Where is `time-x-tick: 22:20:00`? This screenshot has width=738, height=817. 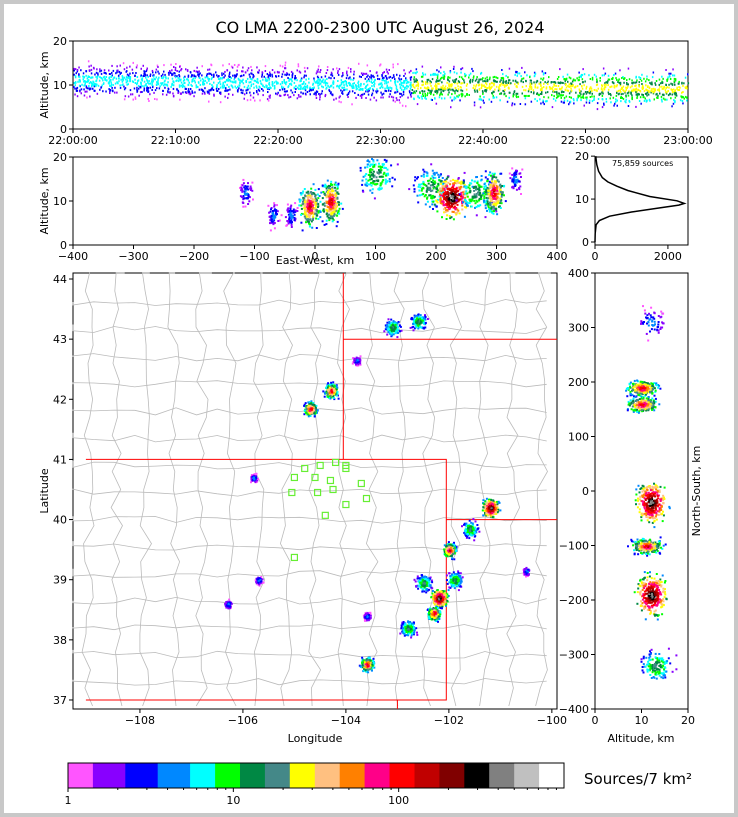
time-x-tick: 22:20:00 is located at coordinates (277, 140).